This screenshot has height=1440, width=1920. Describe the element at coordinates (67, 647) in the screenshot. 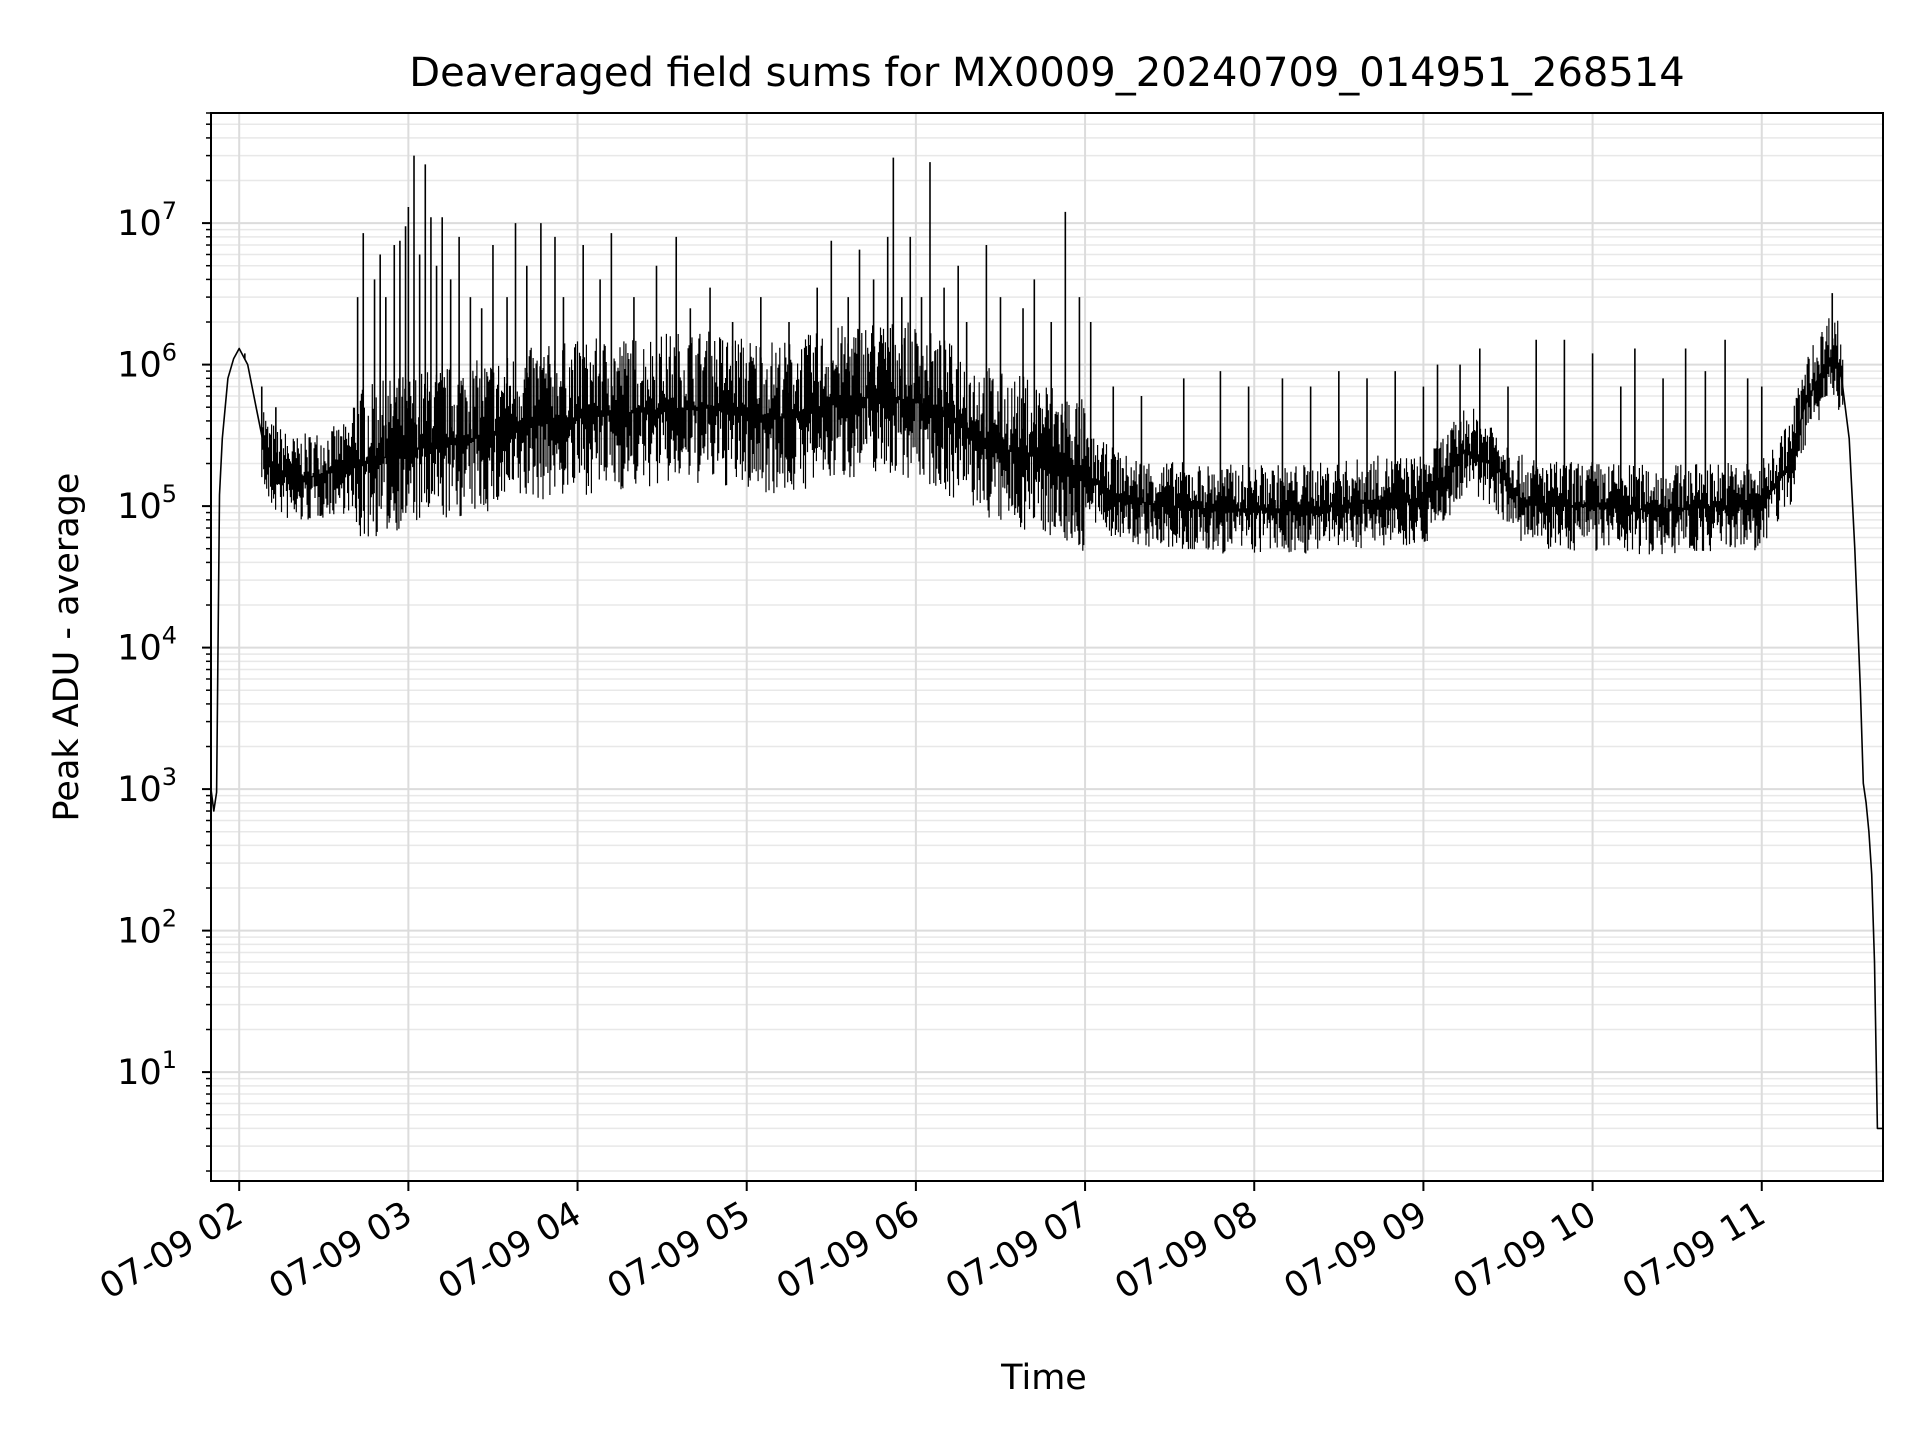

I see `y-axis-label: Peak ADU - average` at that location.